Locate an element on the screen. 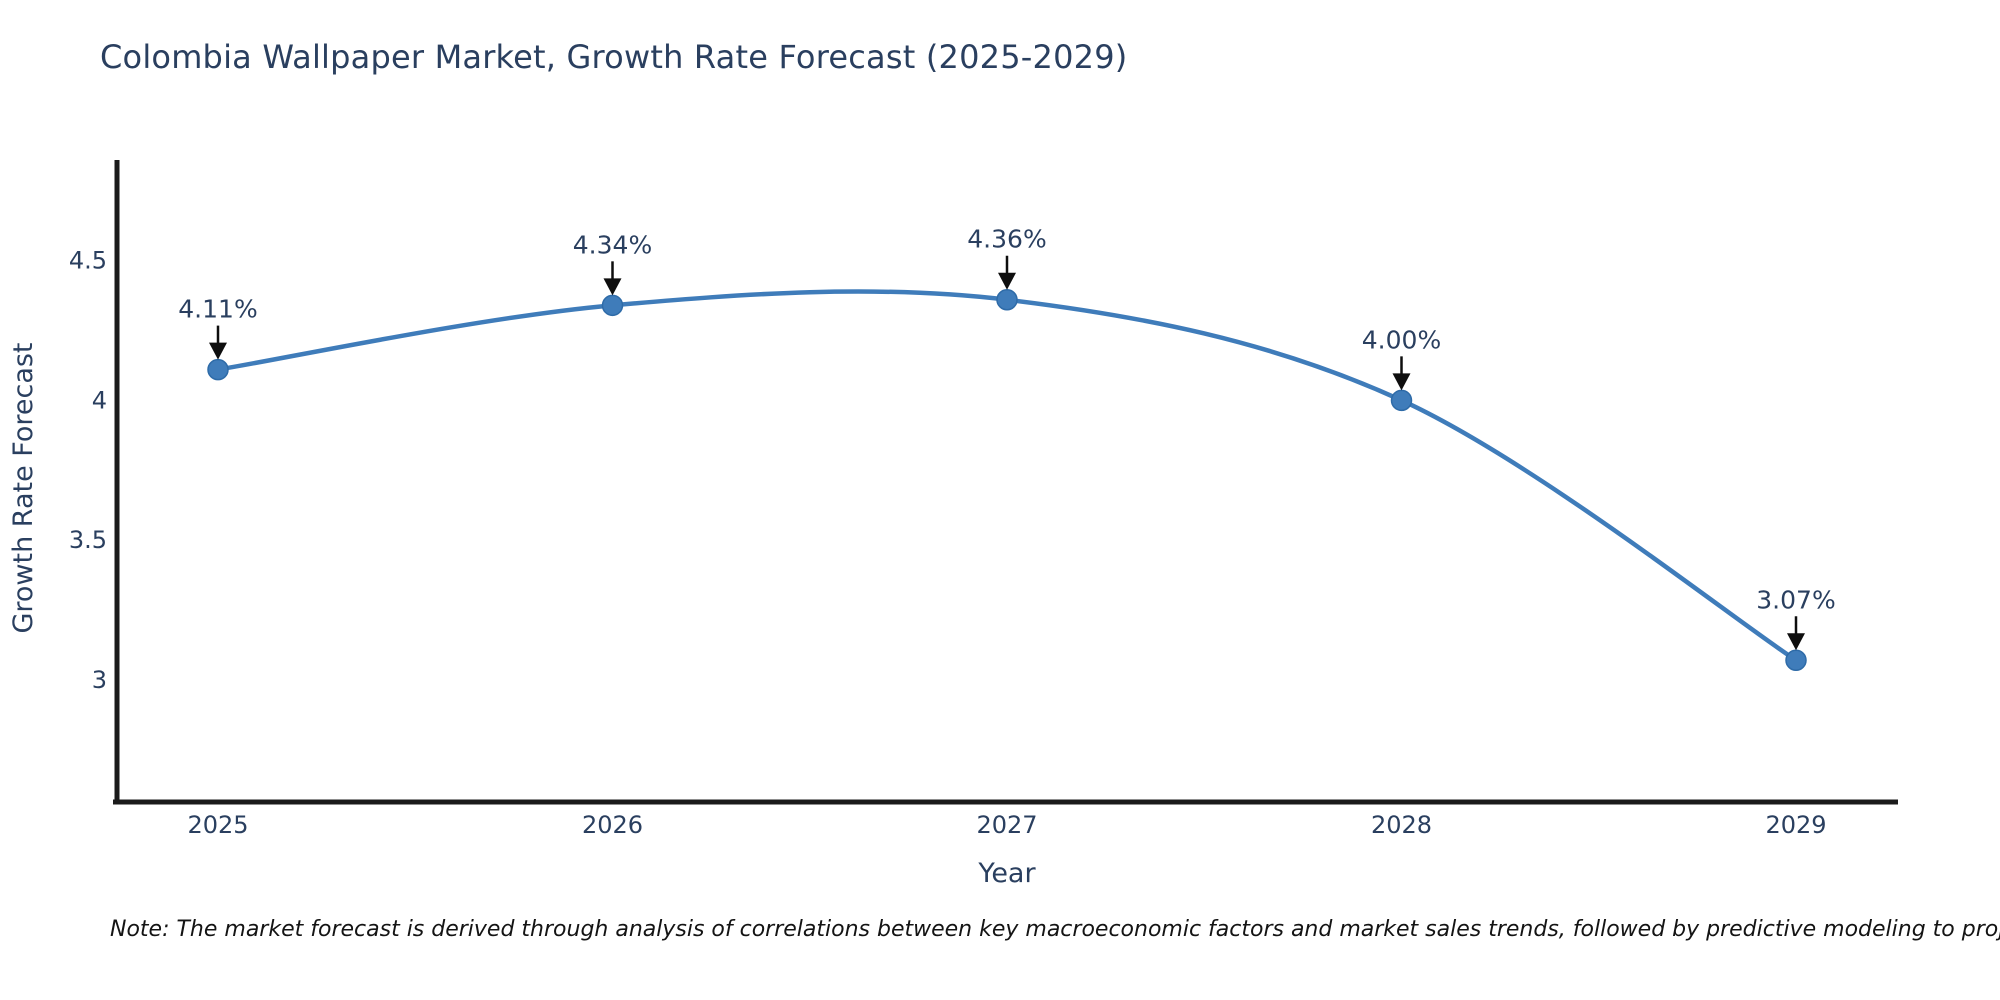 The height and width of the screenshot is (1000, 2000). x-axis-tick-label: 2028 is located at coordinates (1401, 825).